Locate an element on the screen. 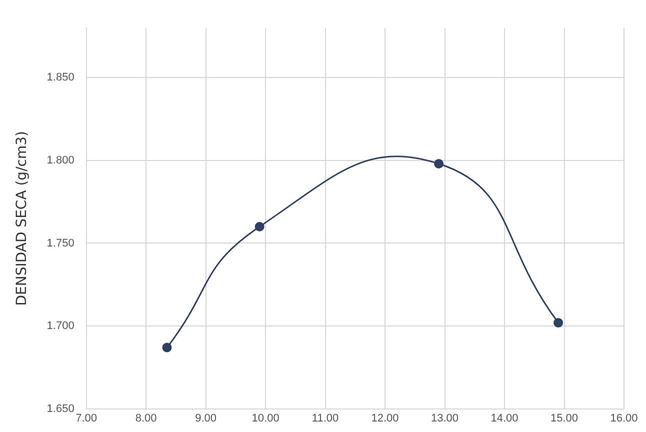  y-tick-label: 1.800 is located at coordinates (60, 160).